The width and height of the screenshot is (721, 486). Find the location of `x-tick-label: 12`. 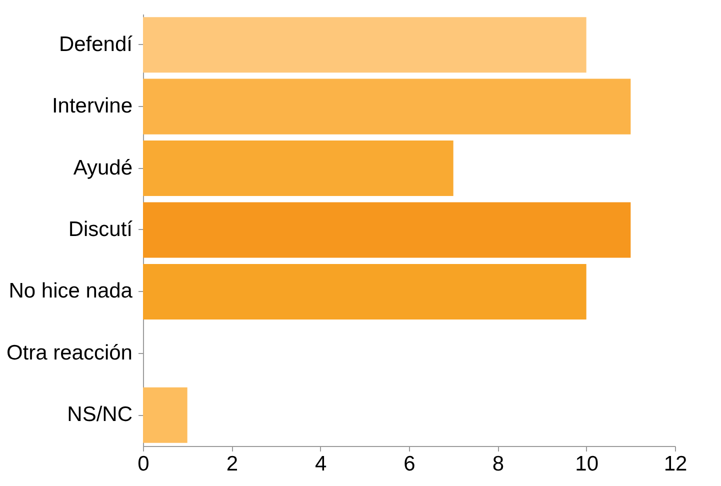

x-tick-label: 12 is located at coordinates (676, 464).